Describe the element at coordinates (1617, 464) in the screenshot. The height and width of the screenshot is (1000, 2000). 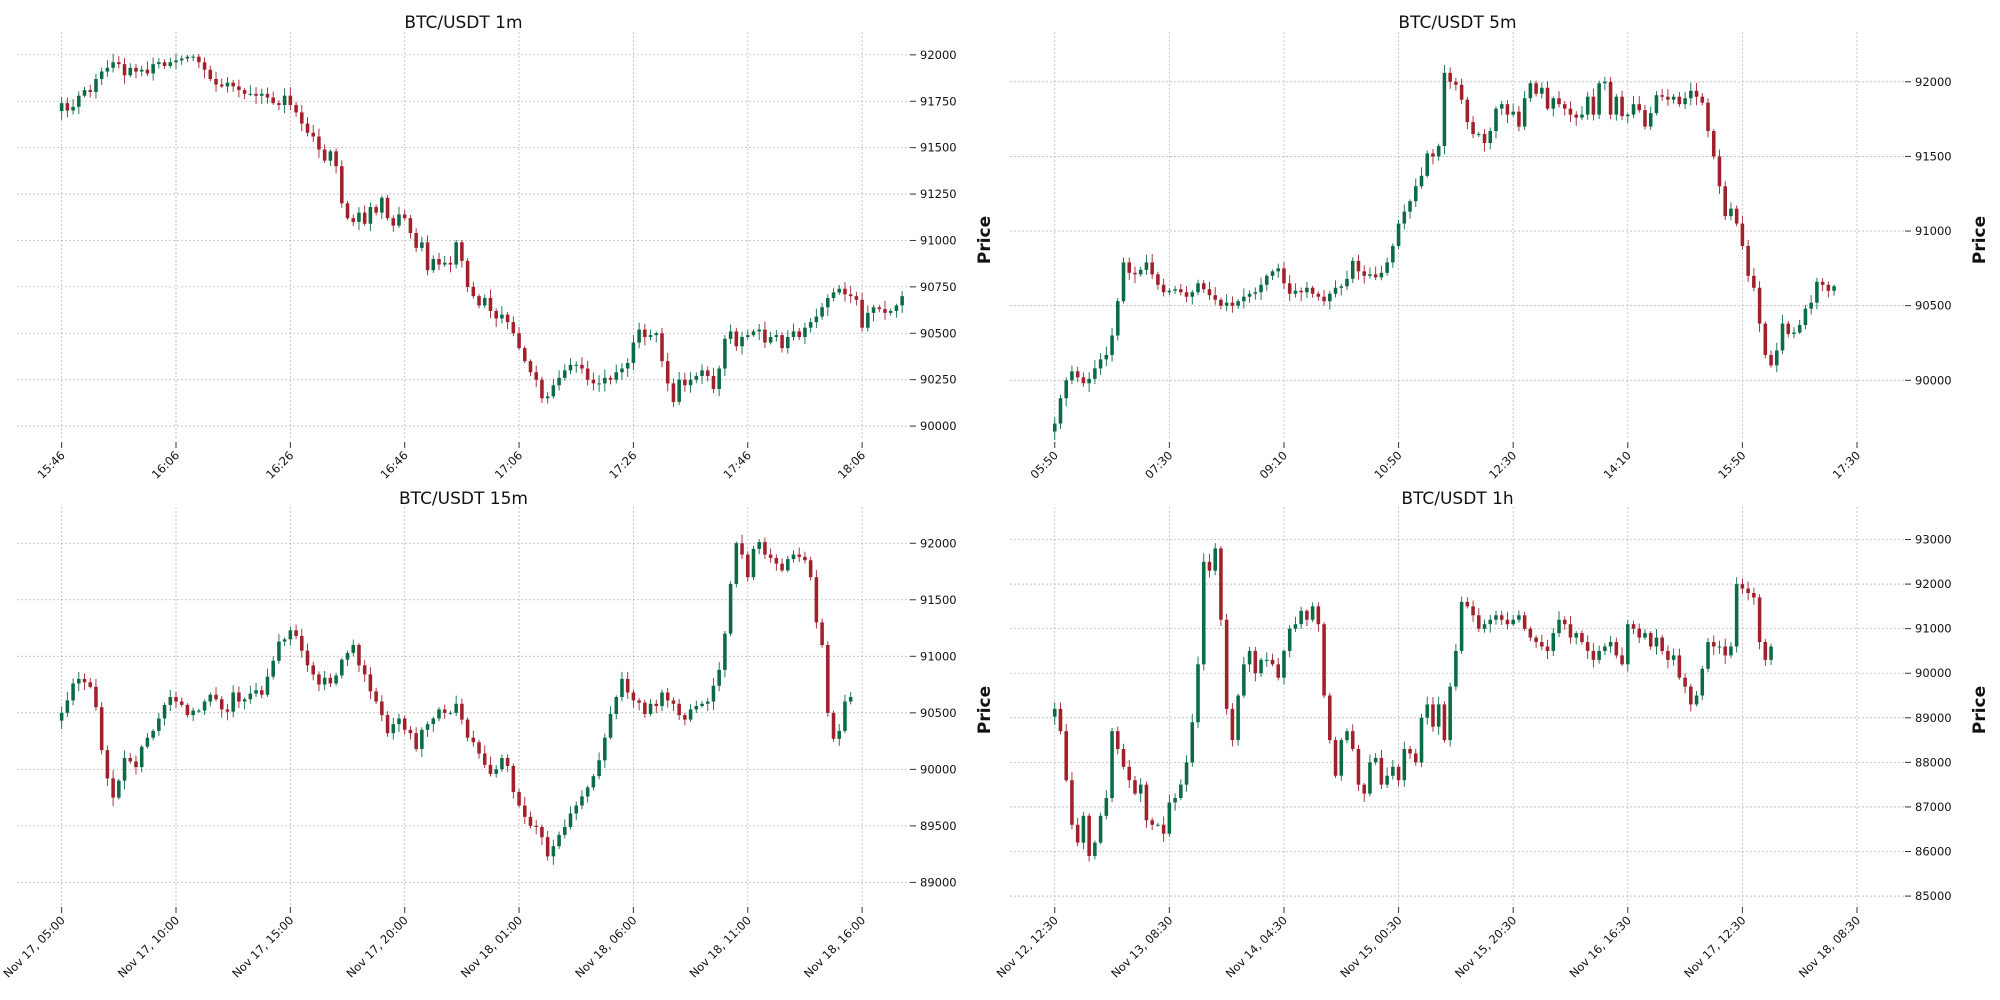
I see `x-tick-label: 14:10` at that location.